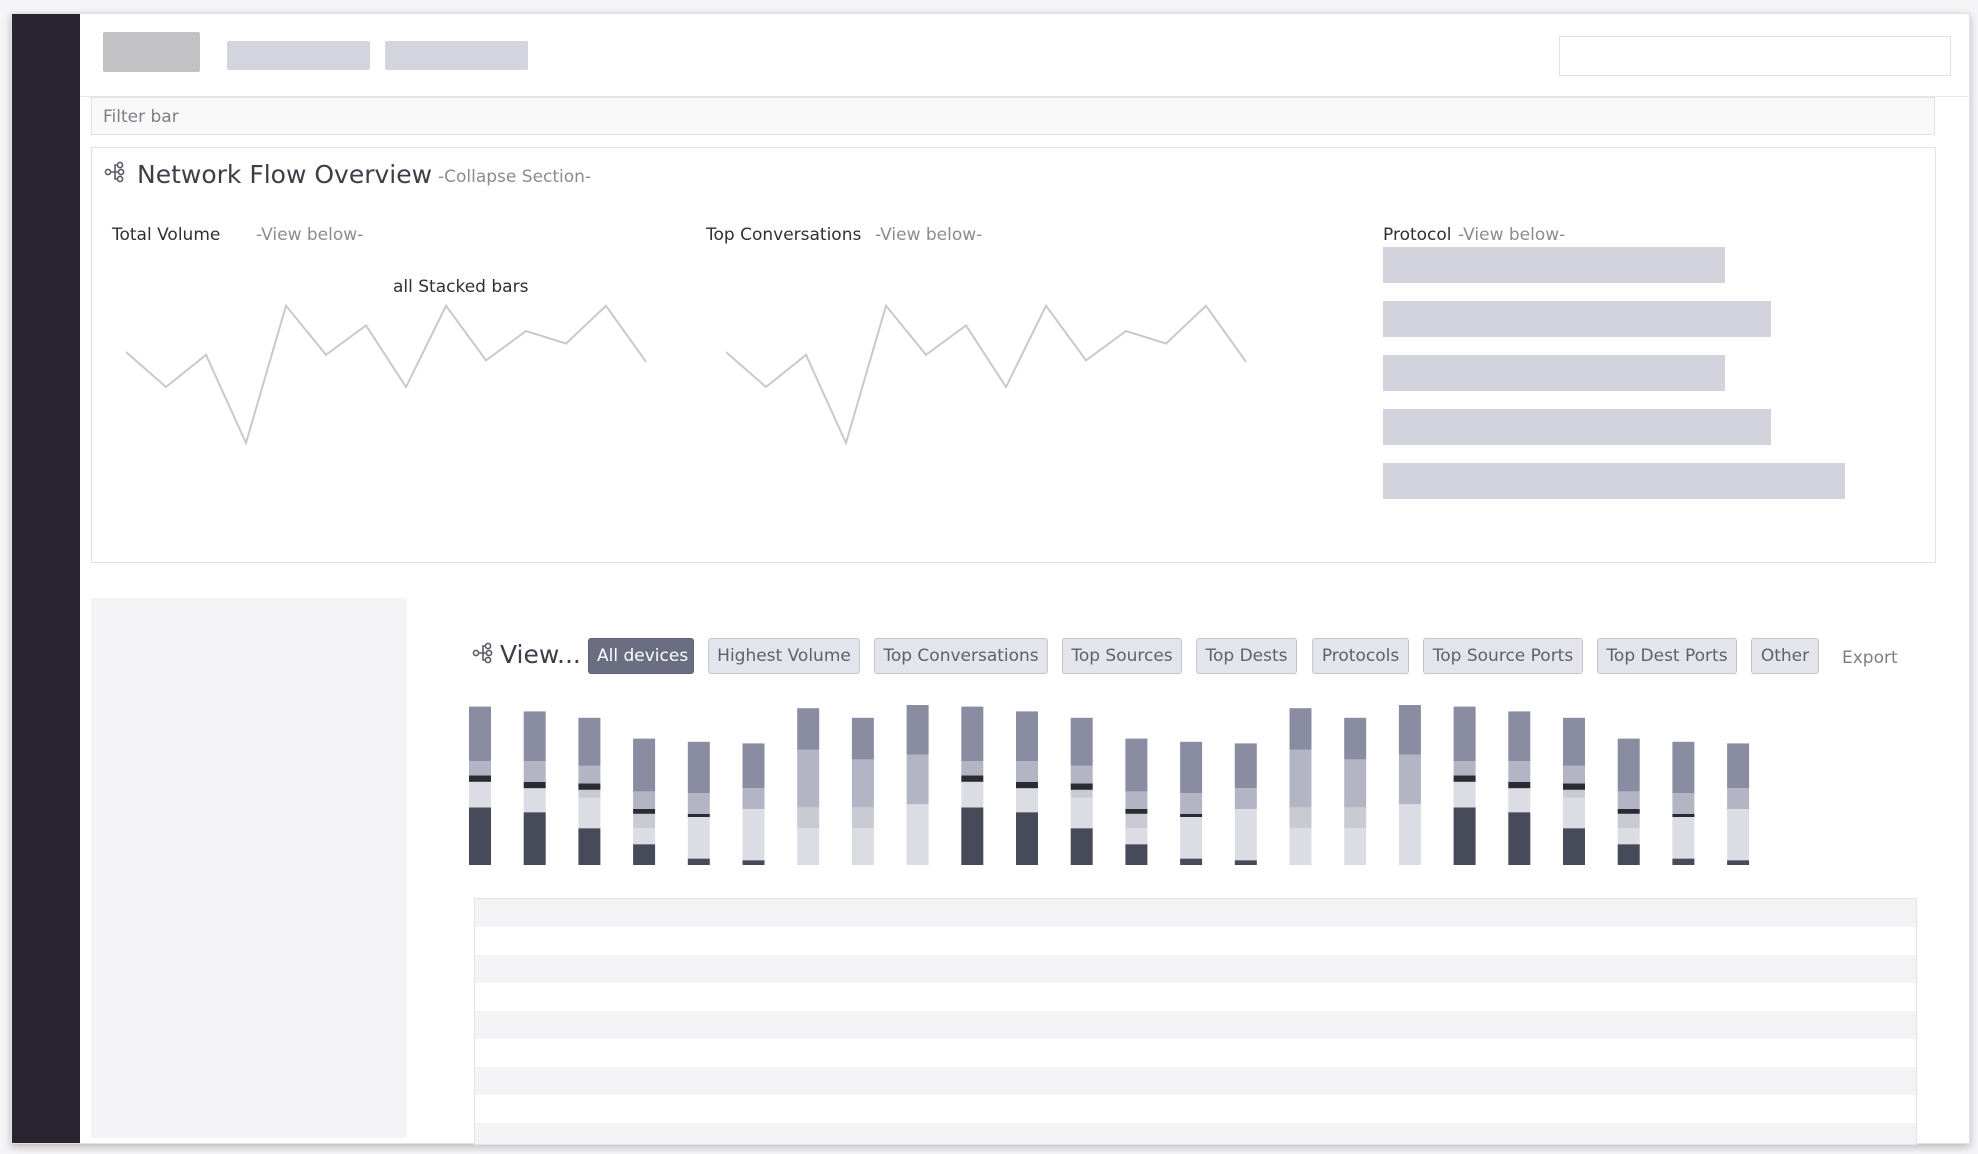 Image resolution: width=1978 pixels, height=1154 pixels. Describe the element at coordinates (784, 656) in the screenshot. I see `tab-highest-volume: Highest Volume` at that location.